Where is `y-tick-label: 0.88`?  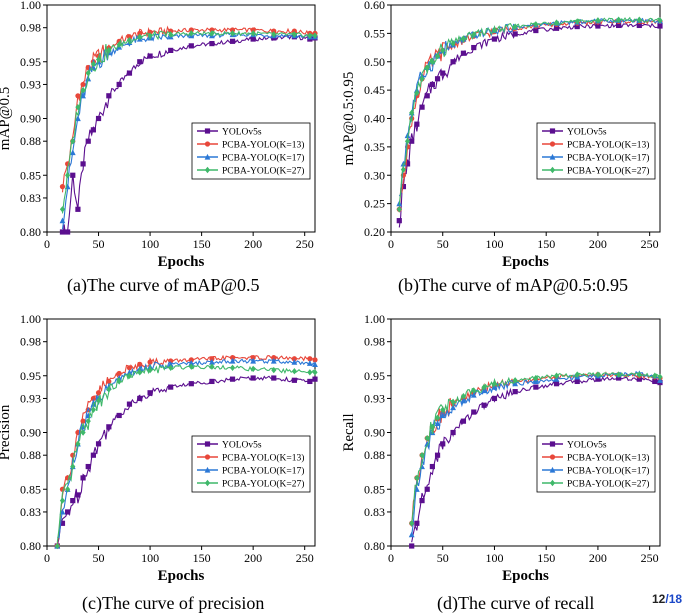
y-tick-label: 0.88 is located at coordinates (374, 455).